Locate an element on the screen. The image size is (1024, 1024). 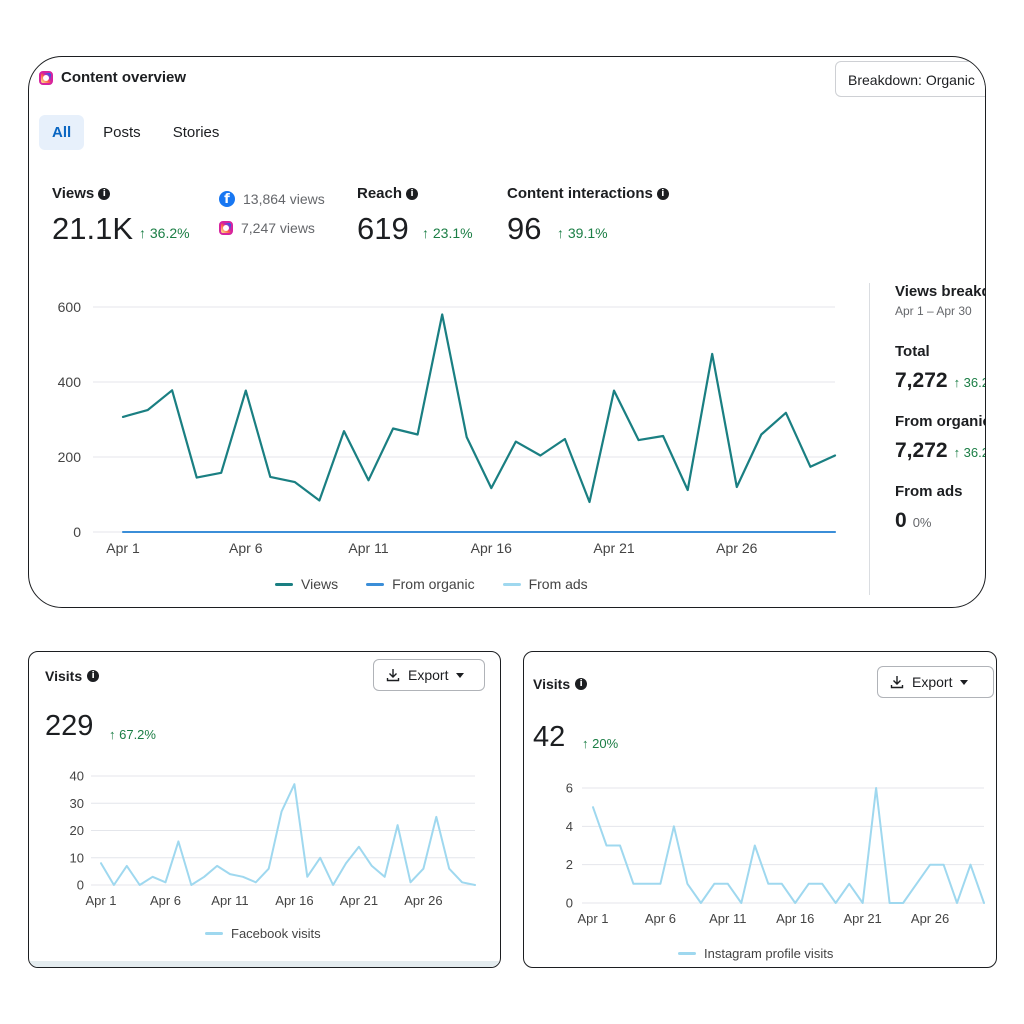
tab-posts: Posts is located at coordinates (122, 132).